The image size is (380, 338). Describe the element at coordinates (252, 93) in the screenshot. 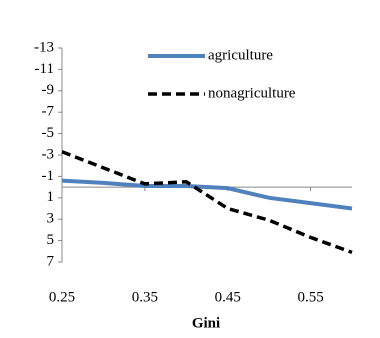

I see `legend-label: nonagriculture` at that location.